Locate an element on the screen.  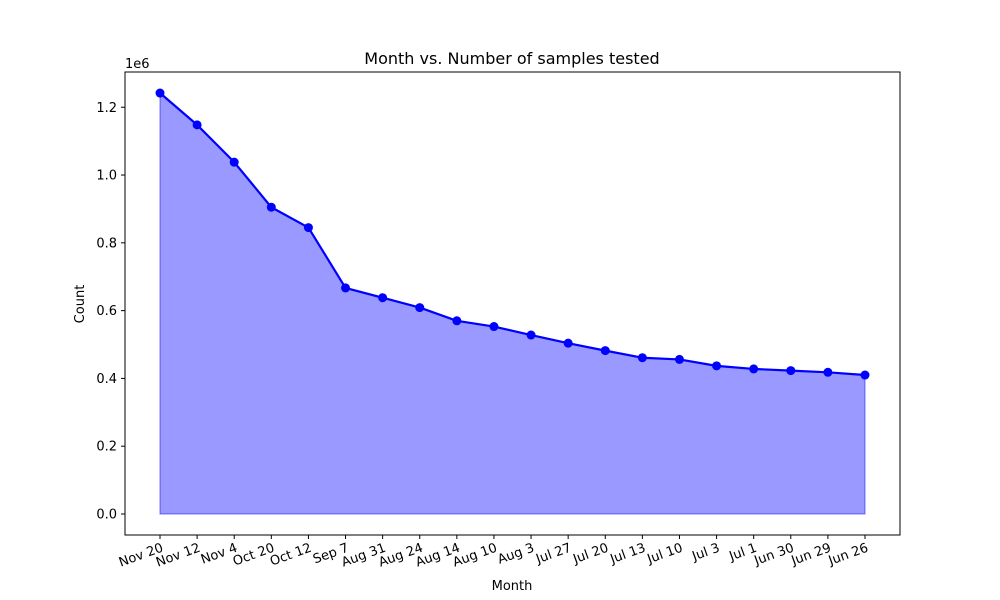
y-tick-label: 1.2 is located at coordinates (106, 108).